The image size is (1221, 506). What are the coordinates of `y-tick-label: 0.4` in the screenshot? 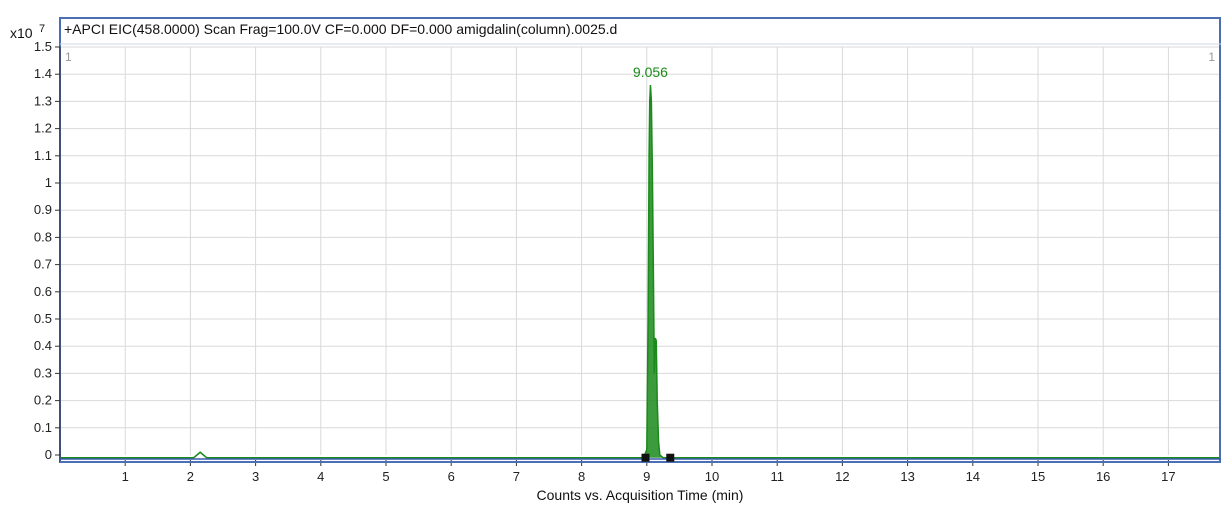 It's located at (43, 345).